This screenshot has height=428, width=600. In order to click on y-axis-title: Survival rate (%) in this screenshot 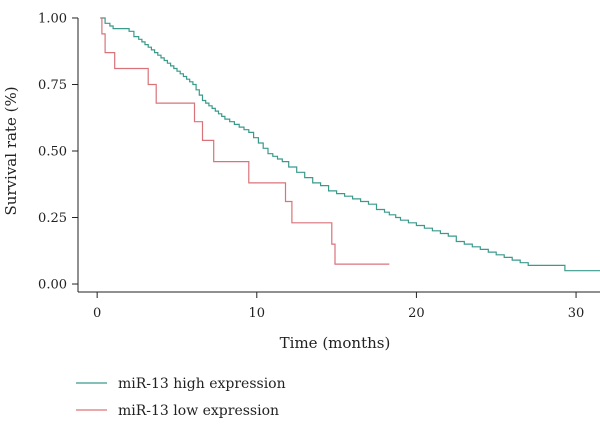, I will do `click(11, 150)`.